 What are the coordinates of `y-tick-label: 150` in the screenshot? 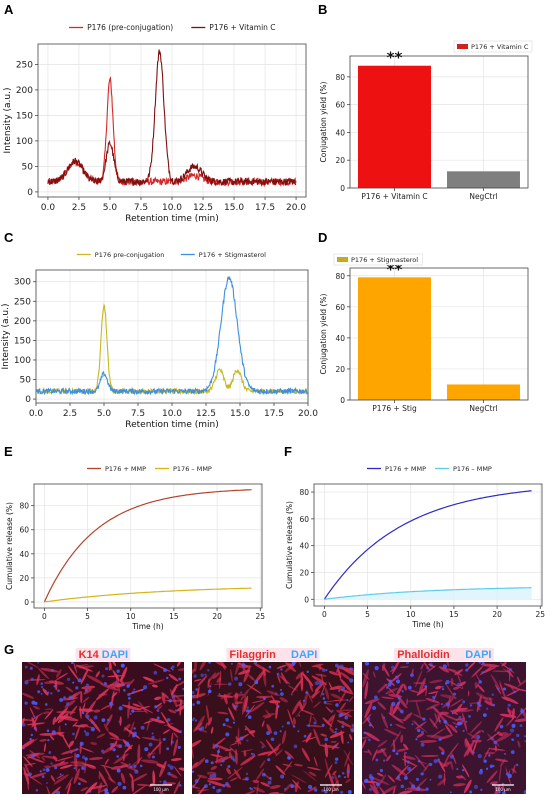 It's located at (22, 341).